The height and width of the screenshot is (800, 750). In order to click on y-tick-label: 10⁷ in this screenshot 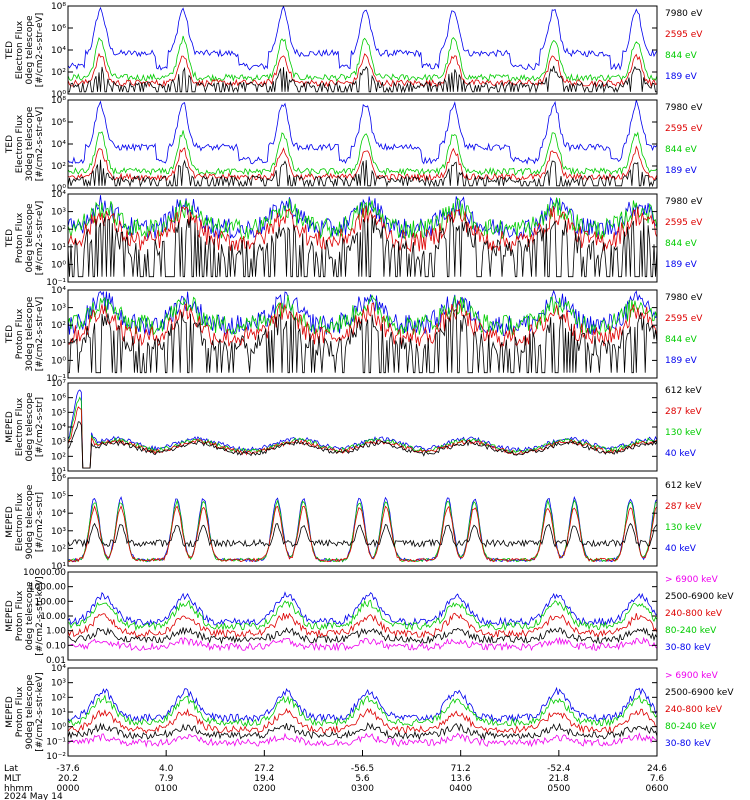, I will do `click(58, 384)`.